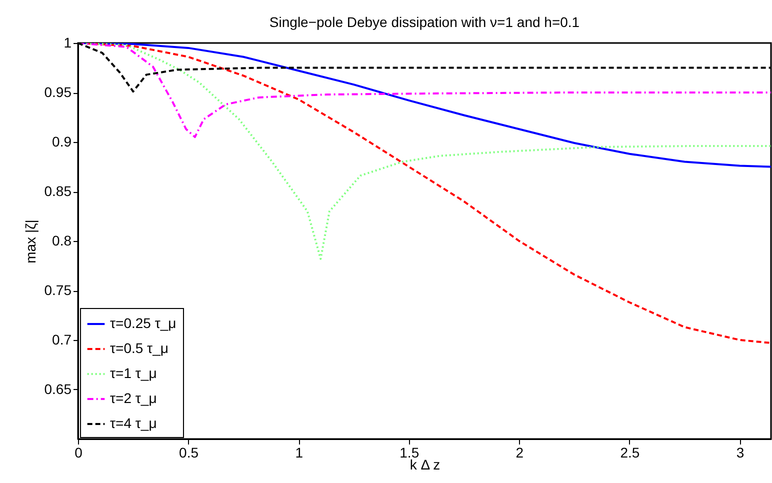  I want to click on legend-label: τ=0.25 τ_μ, so click(143, 323).